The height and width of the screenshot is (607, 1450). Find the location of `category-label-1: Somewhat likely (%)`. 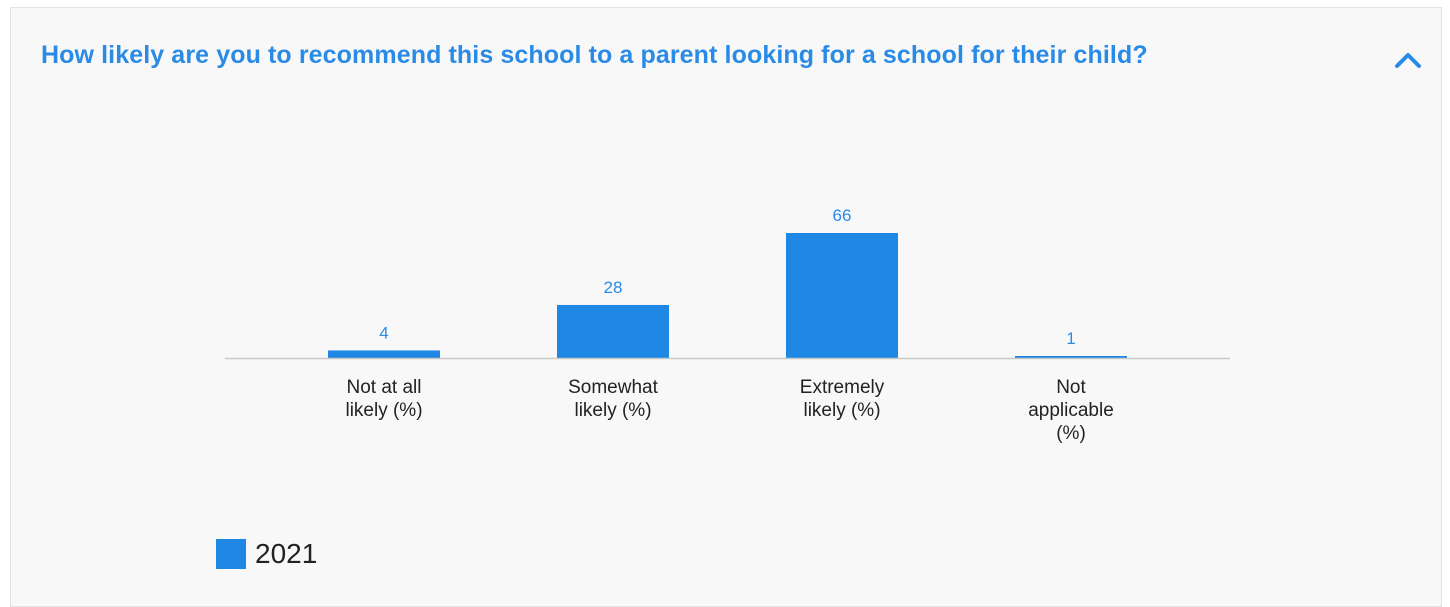

category-label-1: Somewhat likely (%) is located at coordinates (613, 399).